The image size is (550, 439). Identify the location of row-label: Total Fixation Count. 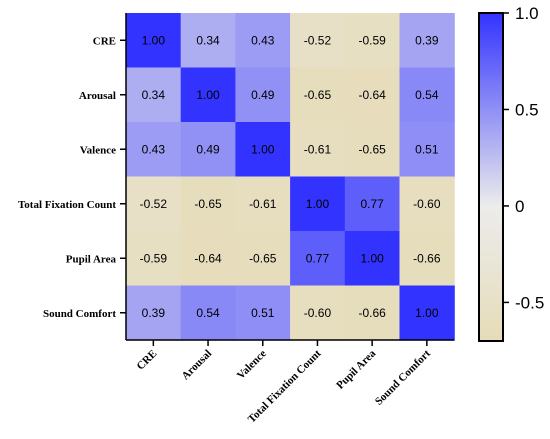
(67, 205).